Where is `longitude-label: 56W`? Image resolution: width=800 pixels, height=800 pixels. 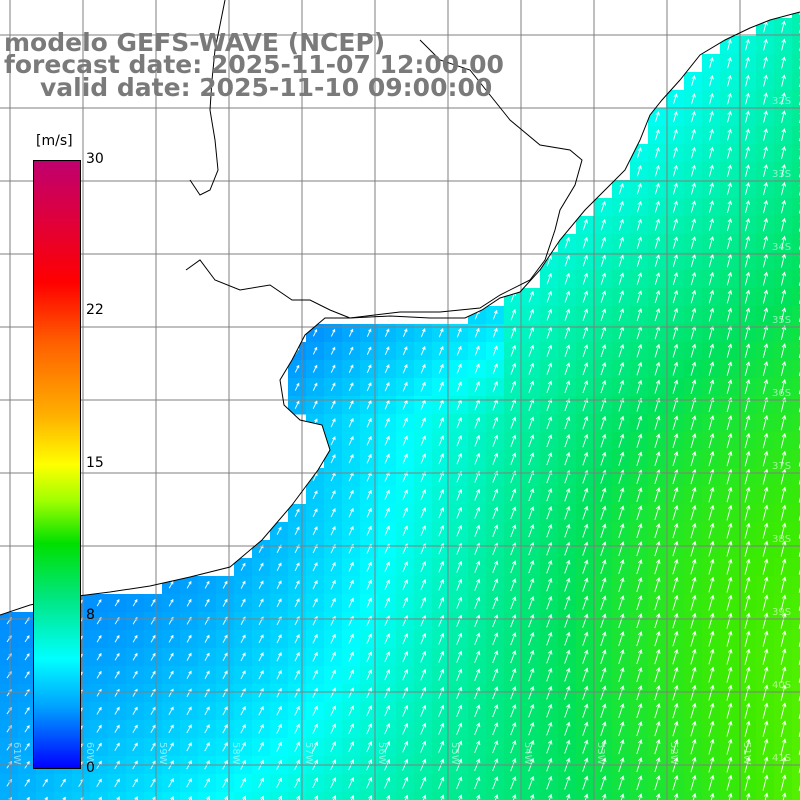
longitude-label: 56W is located at coordinates (381, 753).